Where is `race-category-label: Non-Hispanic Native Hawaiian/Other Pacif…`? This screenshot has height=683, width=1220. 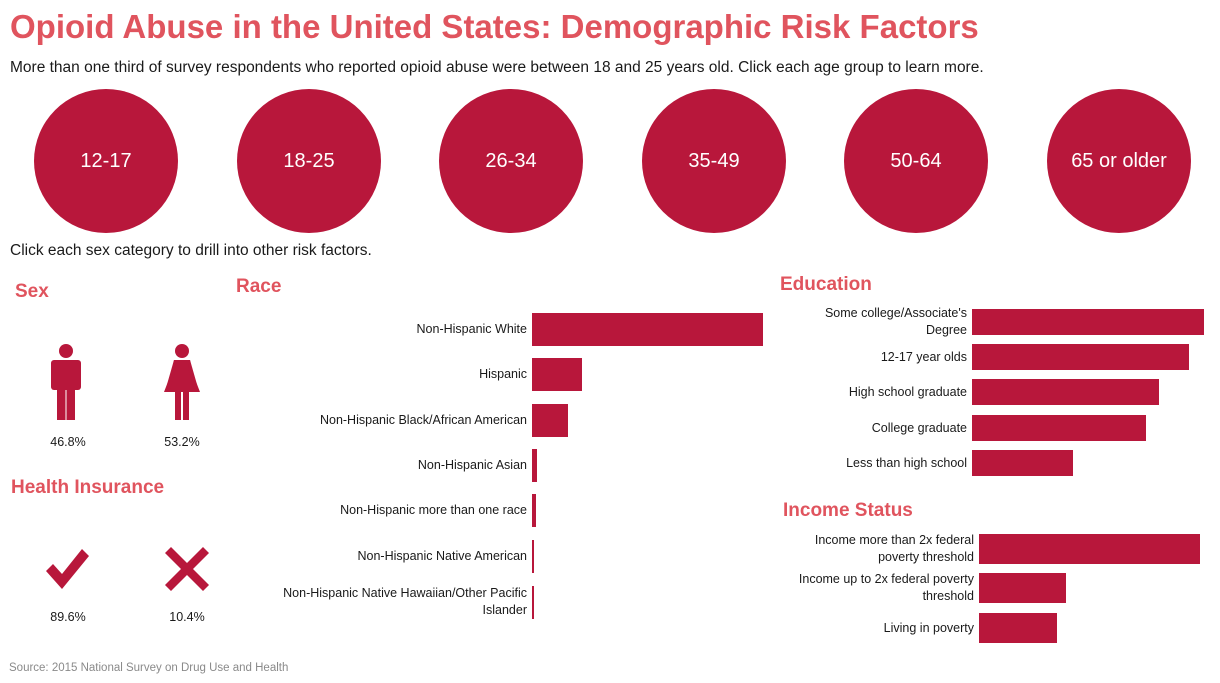 race-category-label: Non-Hispanic Native Hawaiian/Other Pacif… is located at coordinates (405, 601).